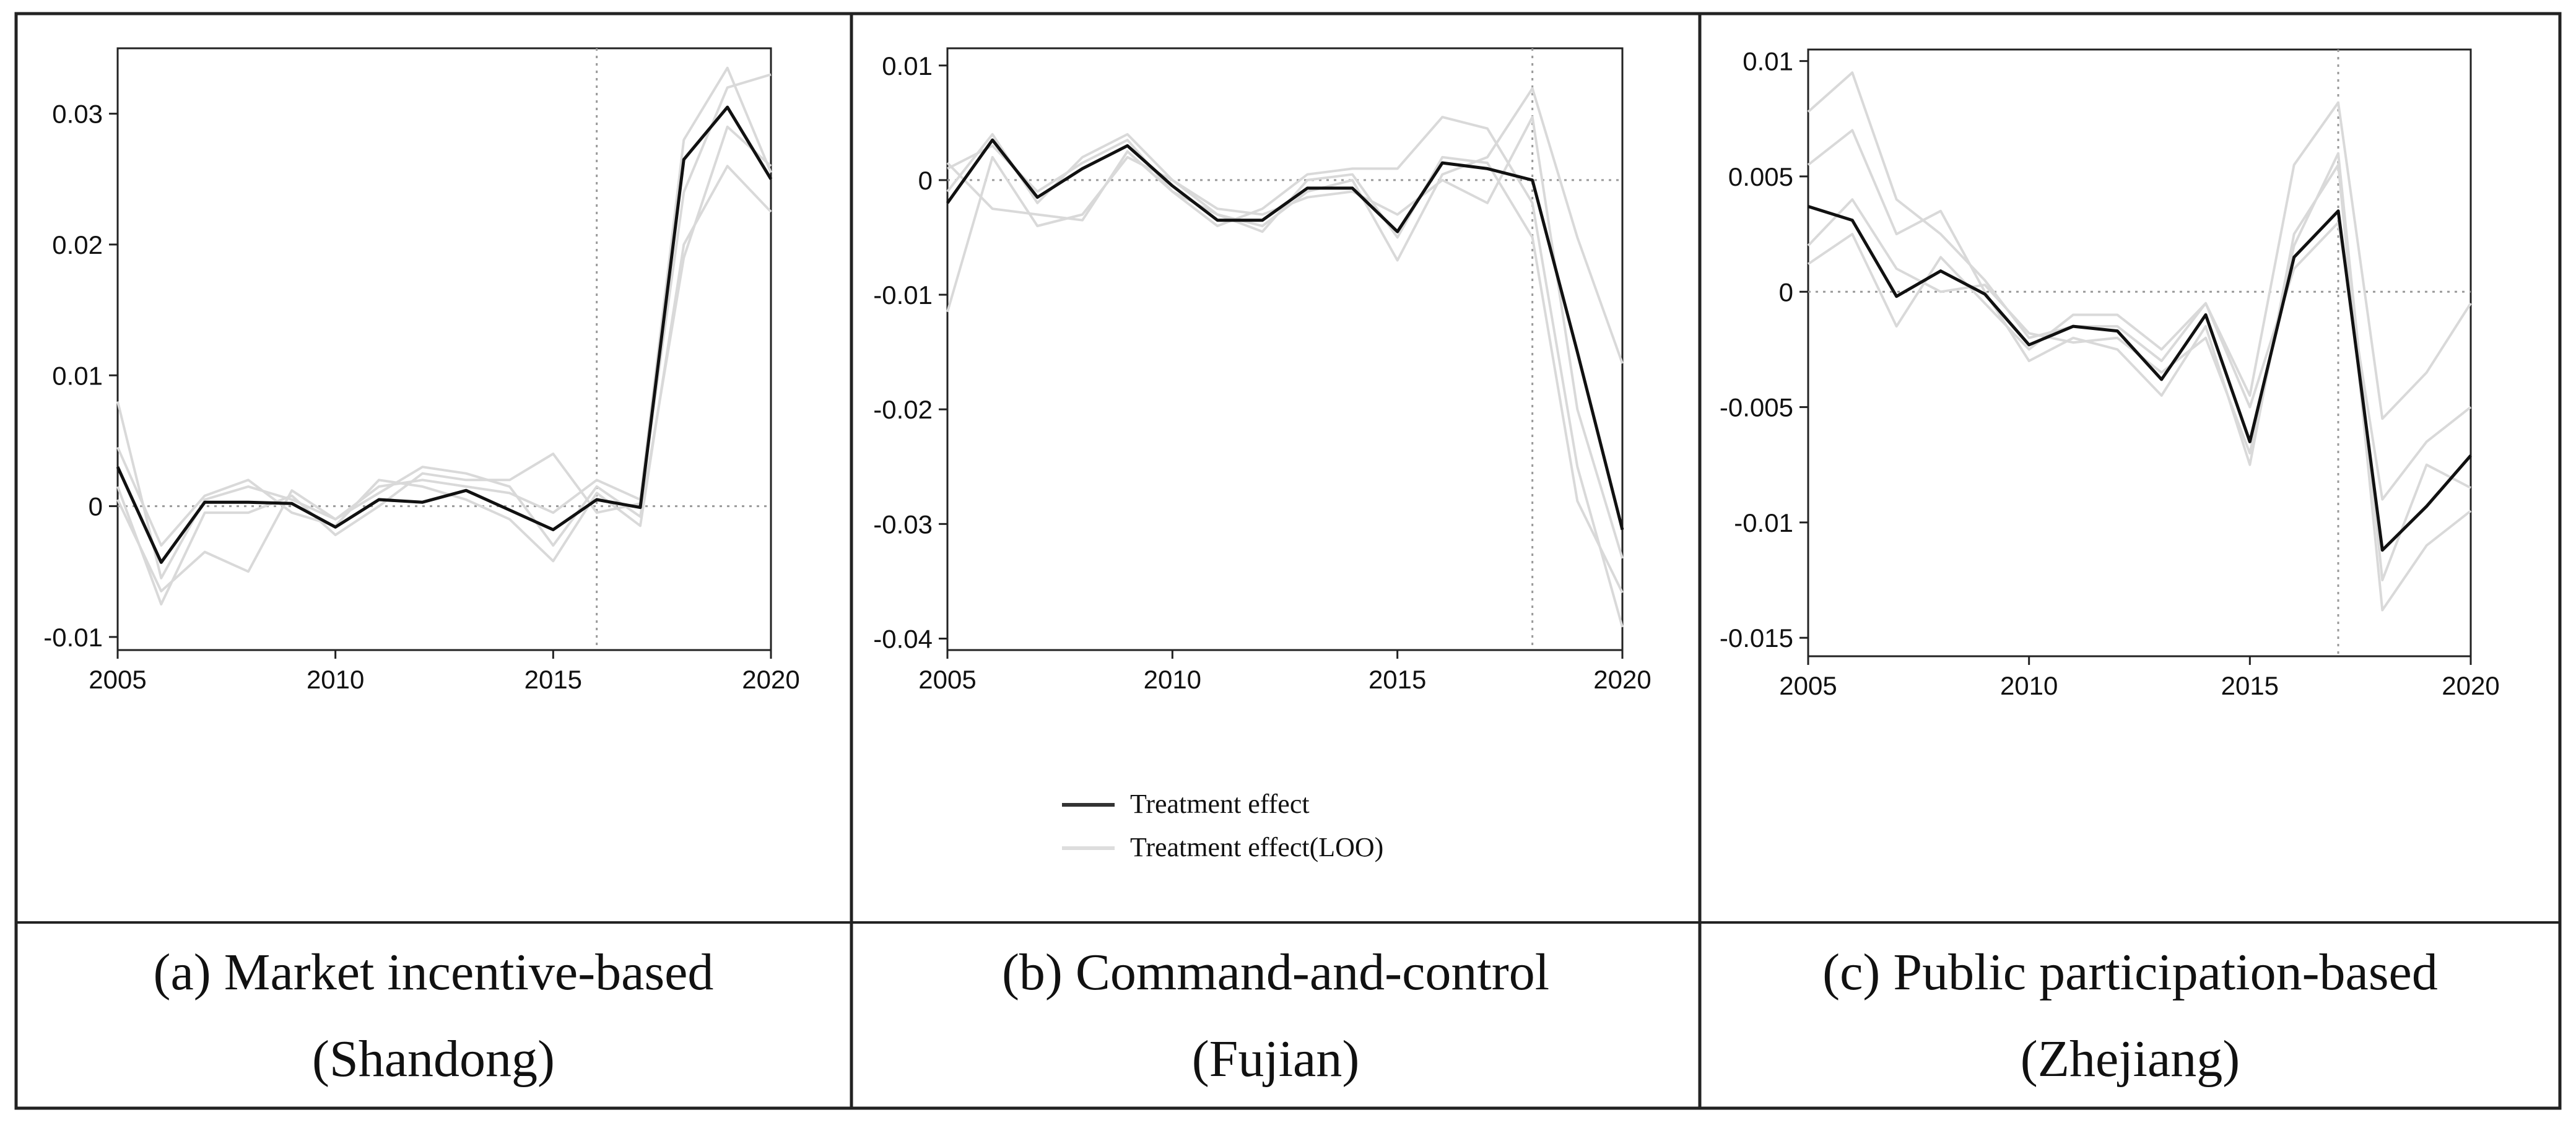 This screenshot has width=2576, height=1128. I want to click on panel-c-ytick-label: 0, so click(1786, 291).